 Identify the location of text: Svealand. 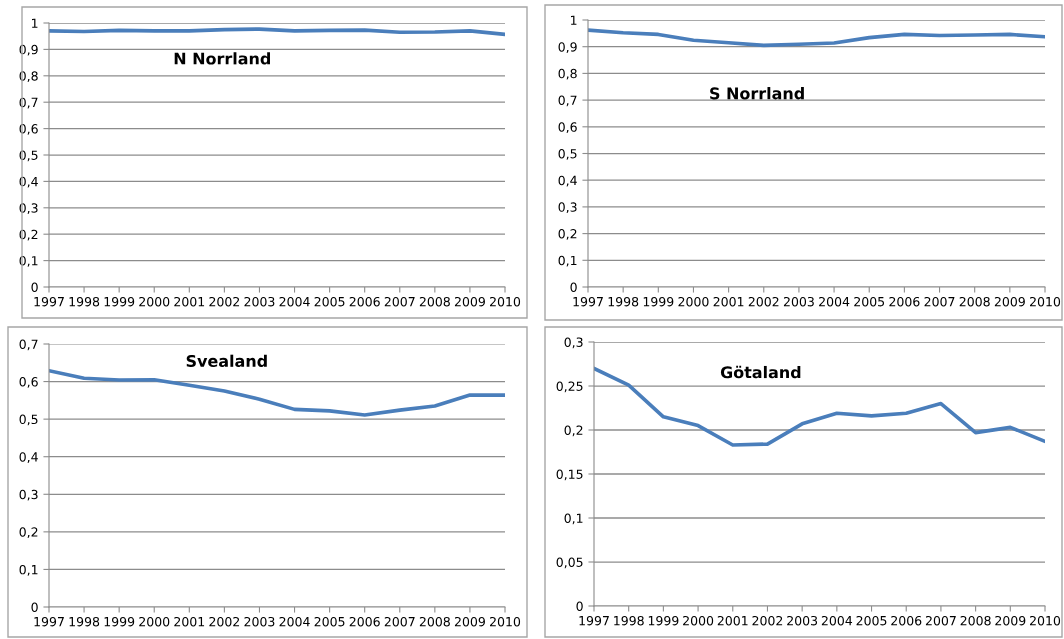
(226, 361).